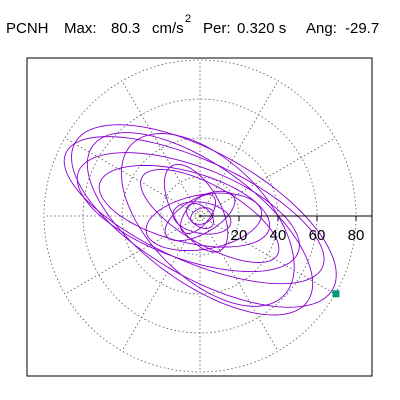 The height and width of the screenshot is (400, 400). Describe the element at coordinates (188, 19) in the screenshot. I see `max-unit-exponent: 2` at that location.